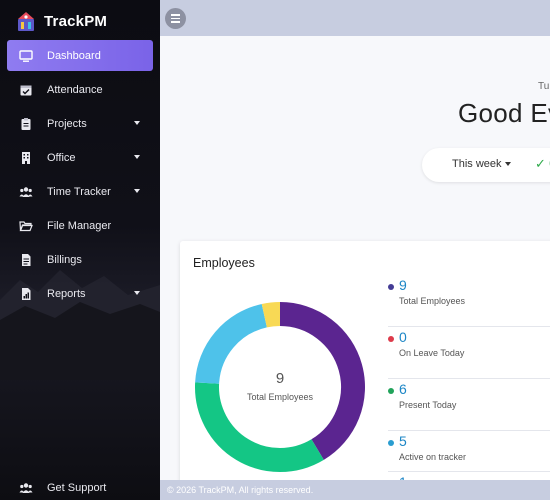 The width and height of the screenshot is (550, 500). I want to click on sidebar-item-reports: Reports, so click(80, 293).